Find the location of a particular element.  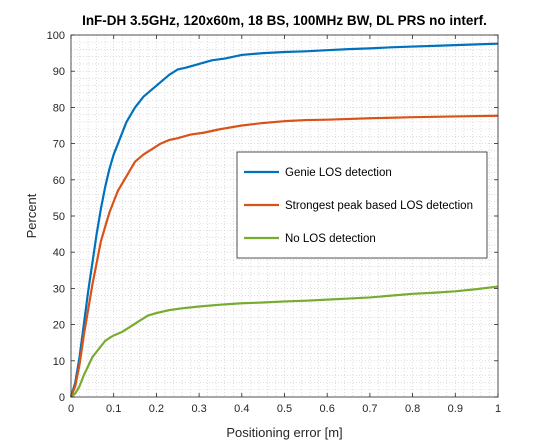

x-tick-label: 0.8 is located at coordinates (412, 409).